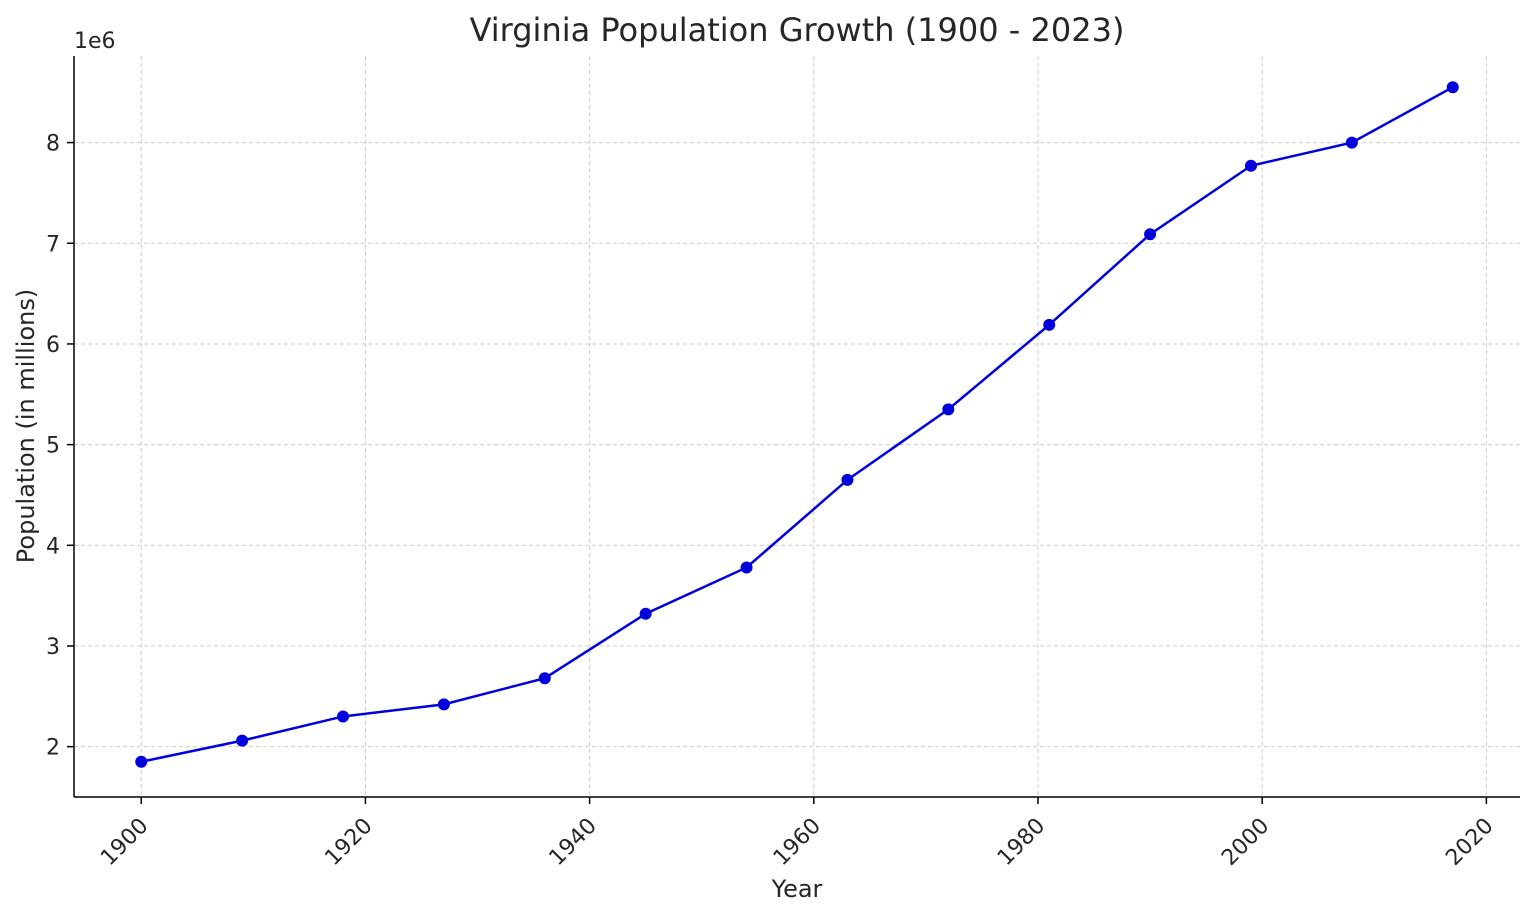 The image size is (1536, 919). I want to click on y-tick-label: 2, so click(53, 748).